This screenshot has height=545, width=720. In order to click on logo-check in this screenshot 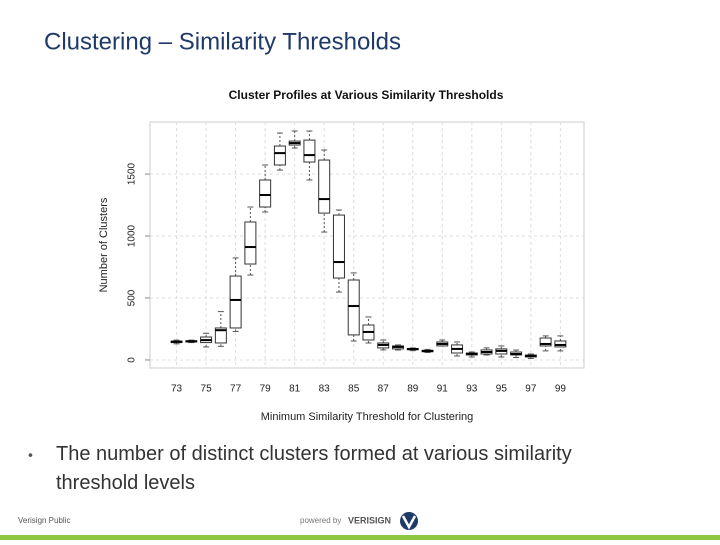, I will do `click(409, 522)`.